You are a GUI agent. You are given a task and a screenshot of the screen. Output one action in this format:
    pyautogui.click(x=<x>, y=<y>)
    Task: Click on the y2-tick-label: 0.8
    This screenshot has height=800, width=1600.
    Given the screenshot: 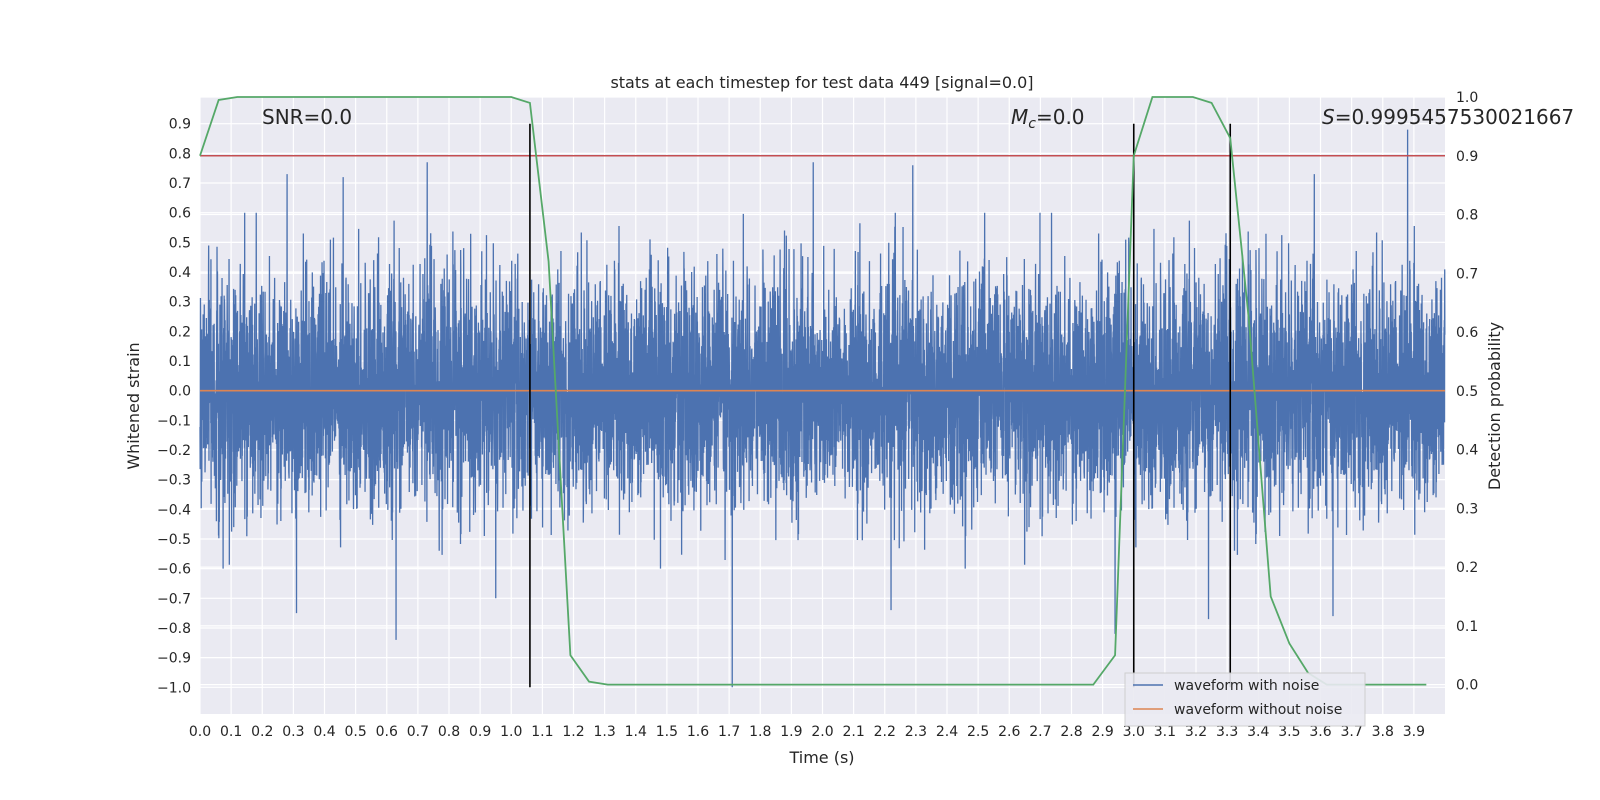 What is the action you would take?
    pyautogui.click(x=1467, y=216)
    